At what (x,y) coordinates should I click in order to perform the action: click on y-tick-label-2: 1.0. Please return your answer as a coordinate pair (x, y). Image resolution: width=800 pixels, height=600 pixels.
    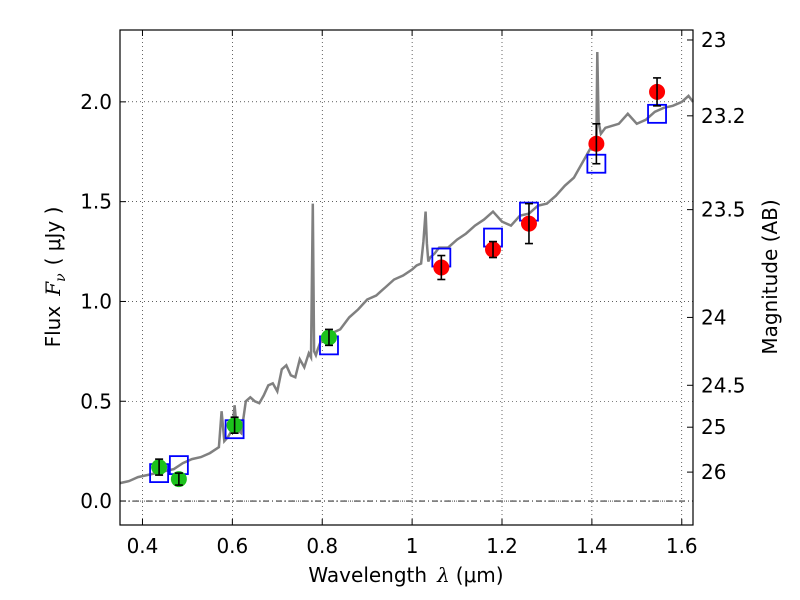
    Looking at the image, I should click on (96, 301).